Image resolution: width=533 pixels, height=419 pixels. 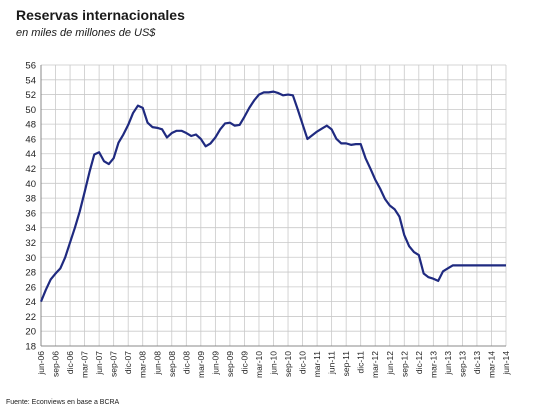 What do you see at coordinates (30, 199) in the screenshot?
I see `y-tick-label: 38` at bounding box center [30, 199].